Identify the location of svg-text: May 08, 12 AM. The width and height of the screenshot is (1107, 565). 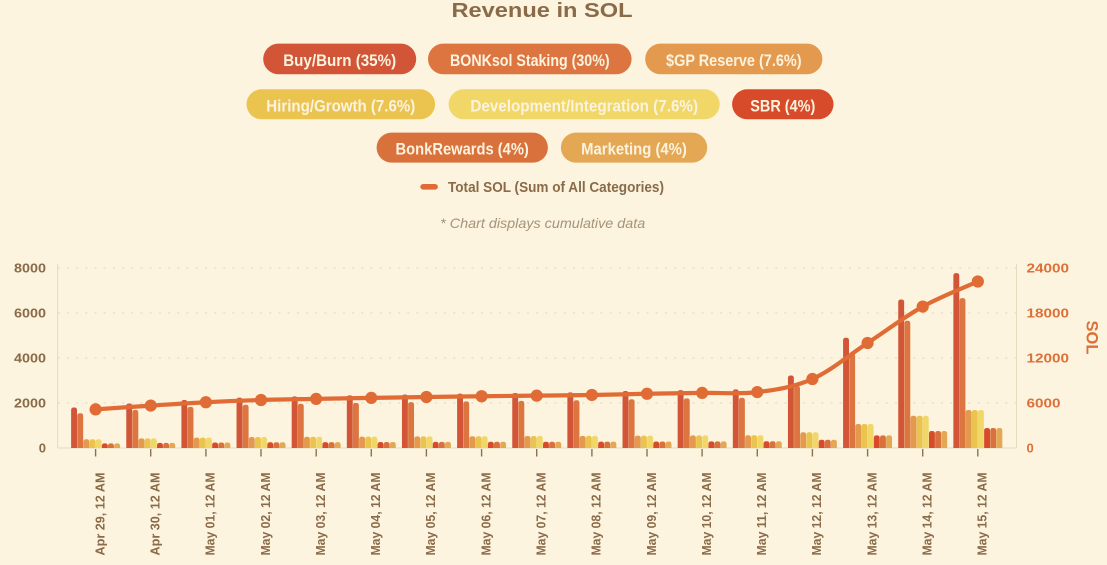
(596, 514).